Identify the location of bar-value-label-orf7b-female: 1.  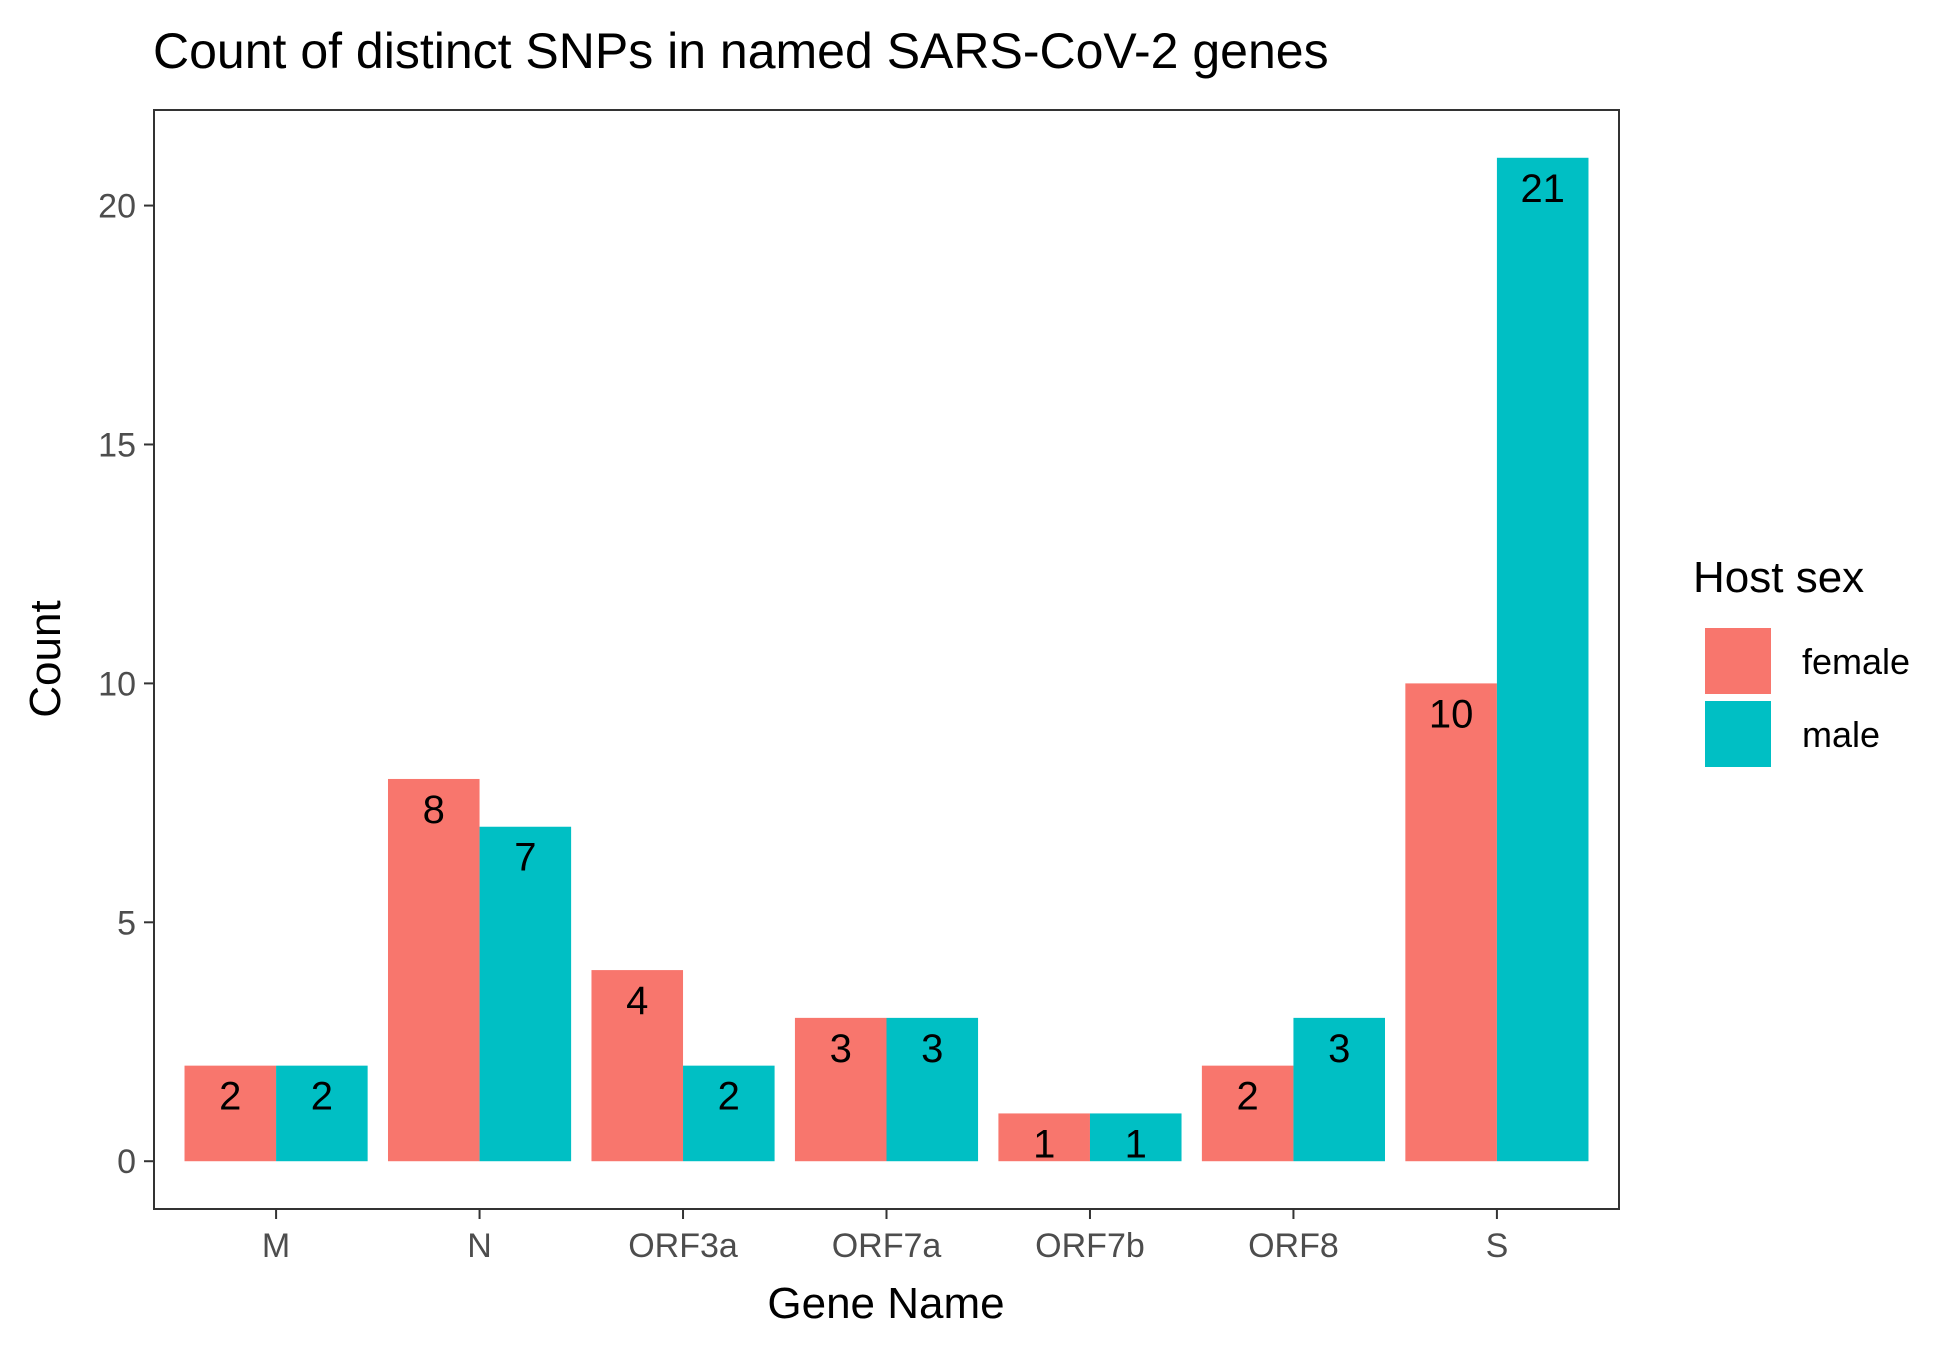
(1044, 1144).